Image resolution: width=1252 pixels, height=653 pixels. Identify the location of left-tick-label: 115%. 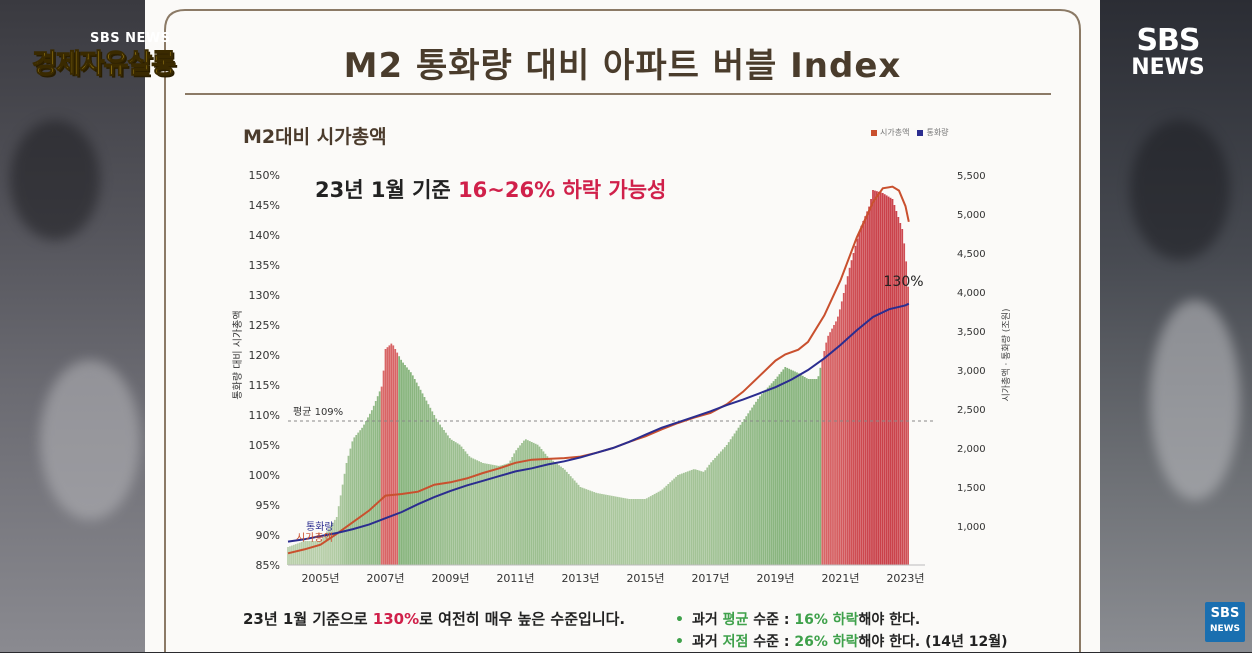
(264, 385).